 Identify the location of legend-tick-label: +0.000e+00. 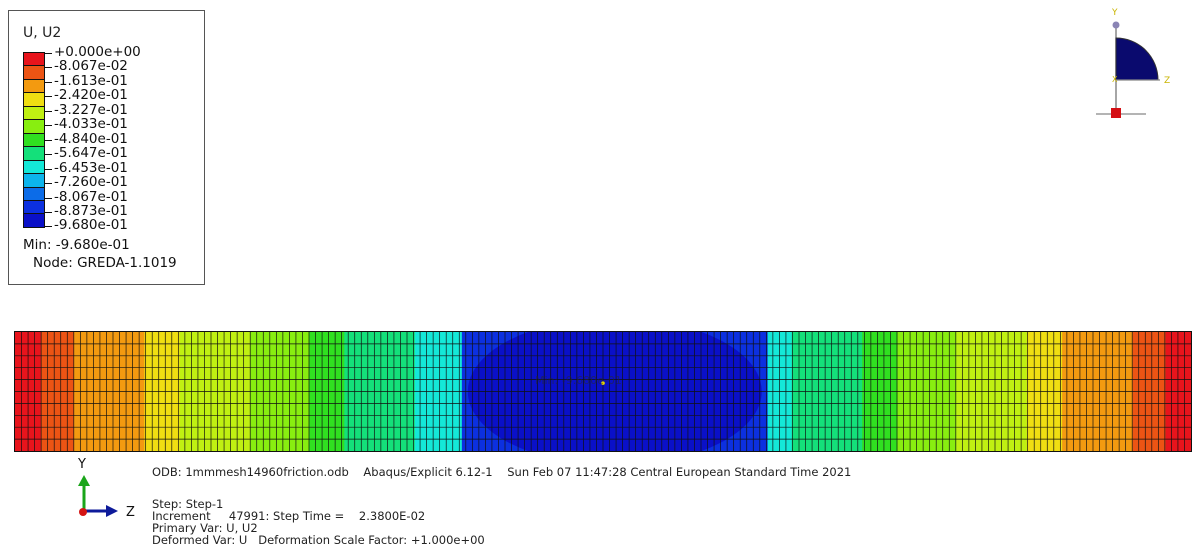
(97, 52).